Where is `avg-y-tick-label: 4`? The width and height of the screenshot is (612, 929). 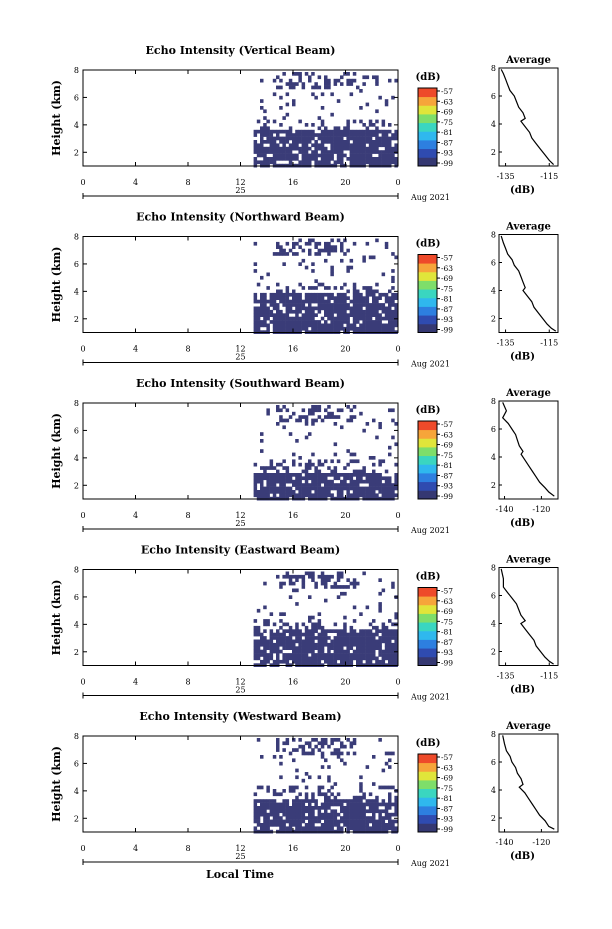 avg-y-tick-label: 4 is located at coordinates (493, 790).